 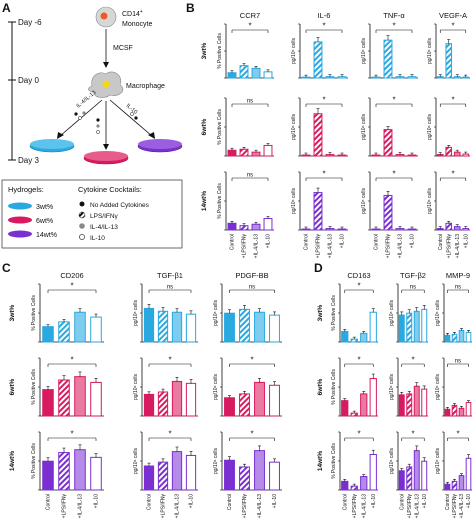 What do you see at coordinates (453, 387) in the screenshot?
I see `chart-row-1: pg/10⁶ cells ns` at bounding box center [453, 387].